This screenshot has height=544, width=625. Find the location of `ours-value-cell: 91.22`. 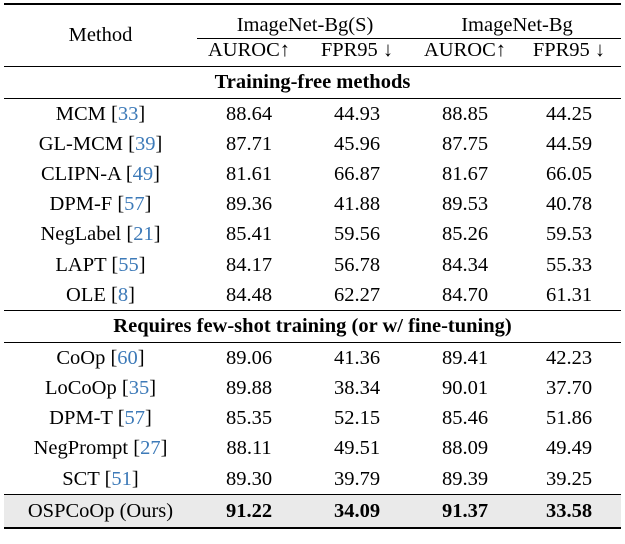

ours-value-cell: 91.22 is located at coordinates (249, 512).